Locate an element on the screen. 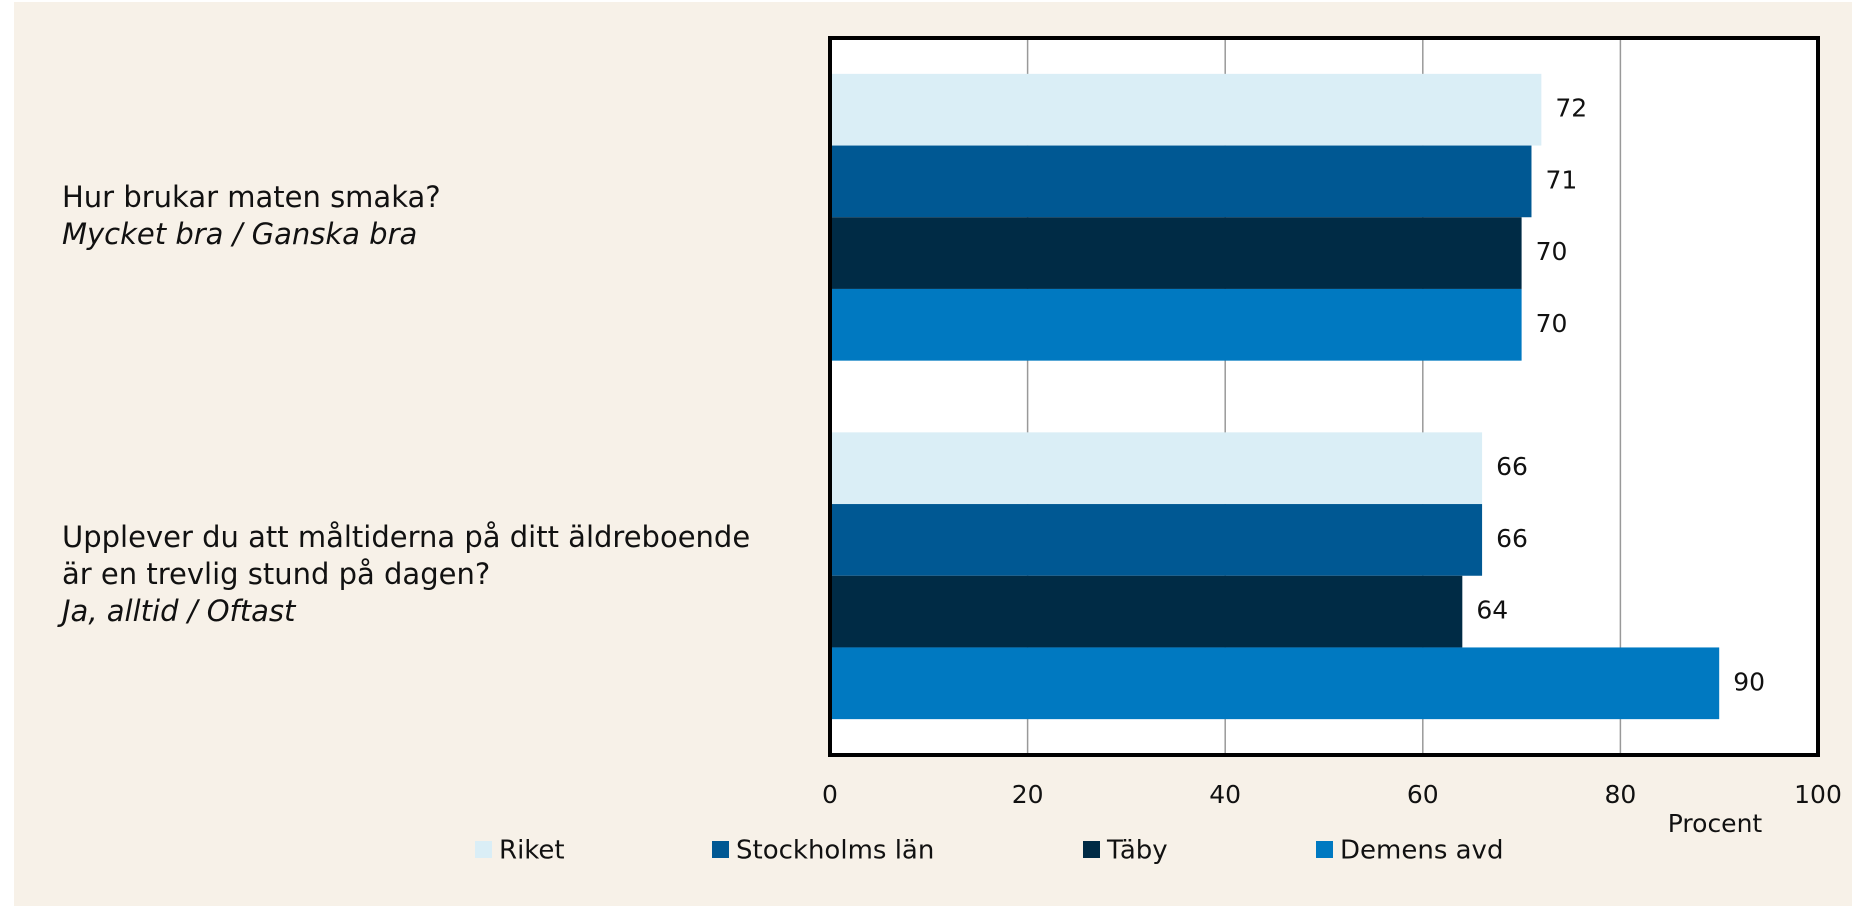 This screenshot has height=908, width=1868. legend-label: Täby is located at coordinates (1137, 851).